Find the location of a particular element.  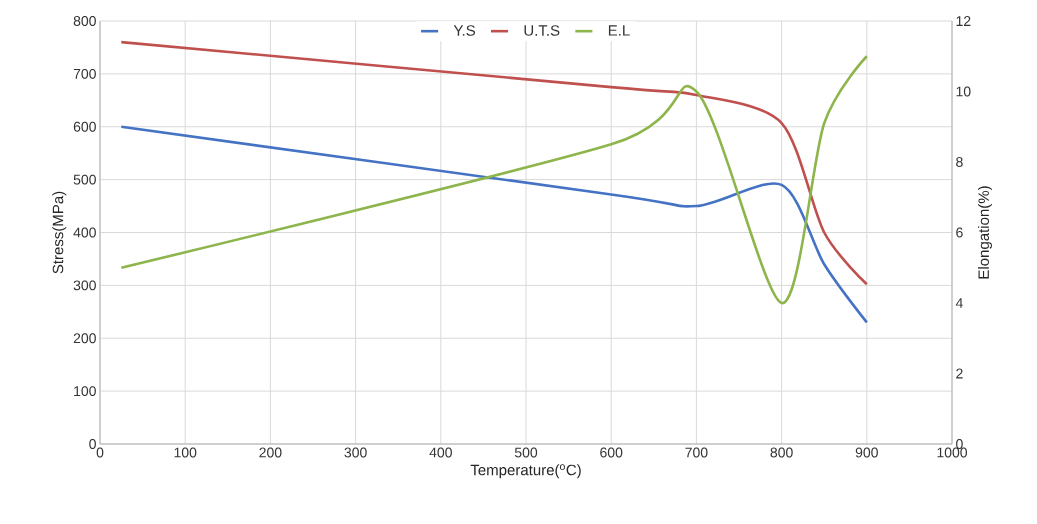

y2-tick-label: 10 is located at coordinates (963, 91).